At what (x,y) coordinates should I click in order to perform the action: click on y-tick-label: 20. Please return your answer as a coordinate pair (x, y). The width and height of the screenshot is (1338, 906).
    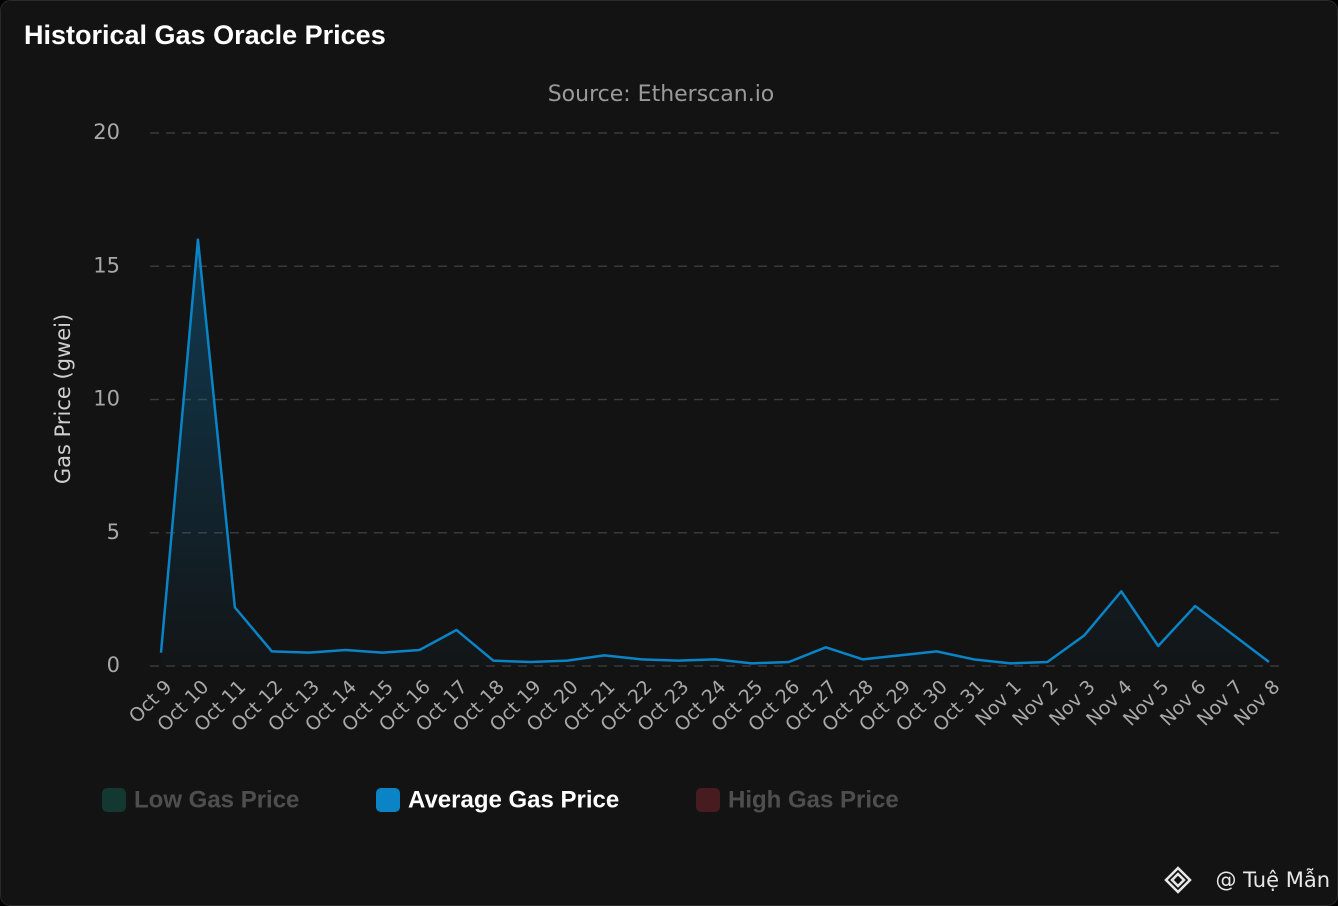
    Looking at the image, I should click on (106, 132).